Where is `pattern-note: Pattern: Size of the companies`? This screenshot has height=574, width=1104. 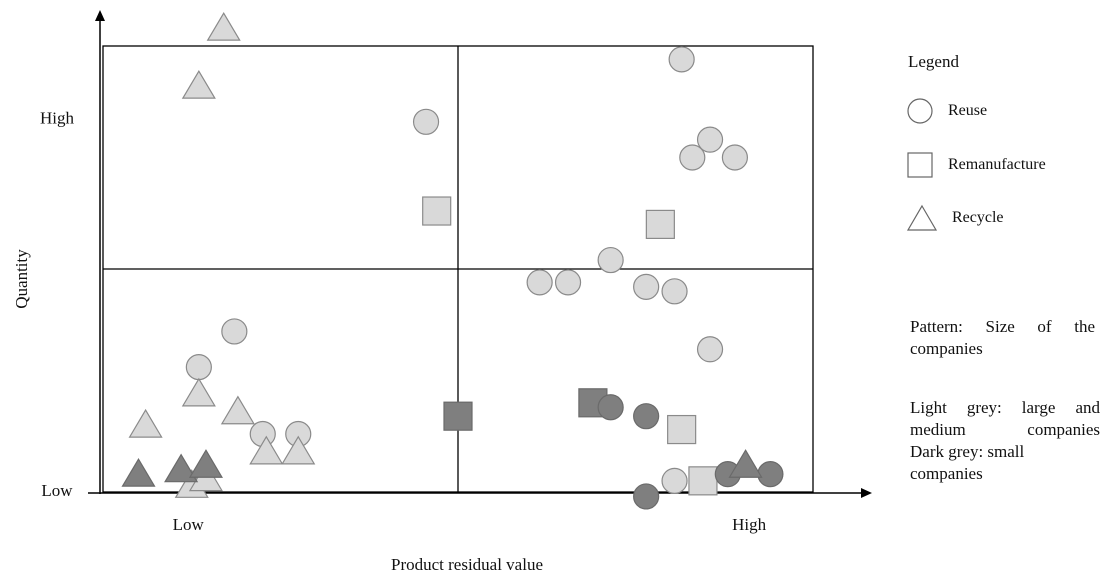
pattern-note: Pattern: Size of the companies is located at coordinates (1002, 338).